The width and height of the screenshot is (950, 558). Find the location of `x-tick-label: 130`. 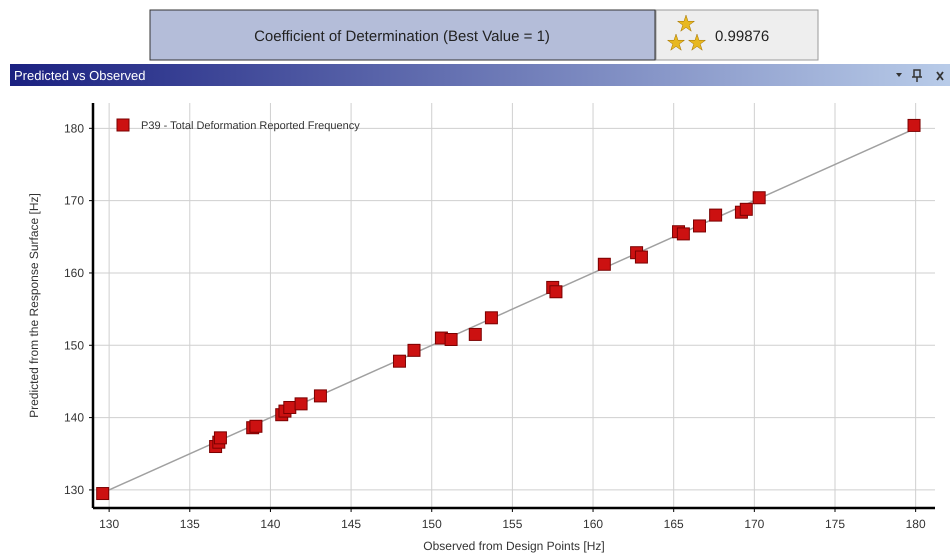

x-tick-label: 130 is located at coordinates (109, 524).